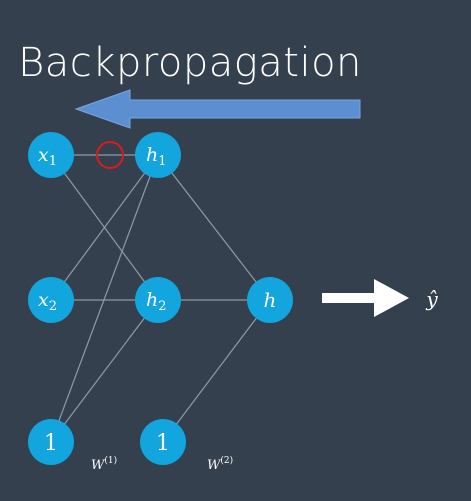 The height and width of the screenshot is (501, 471). I want to click on node-h2-label: h2, so click(156, 301).